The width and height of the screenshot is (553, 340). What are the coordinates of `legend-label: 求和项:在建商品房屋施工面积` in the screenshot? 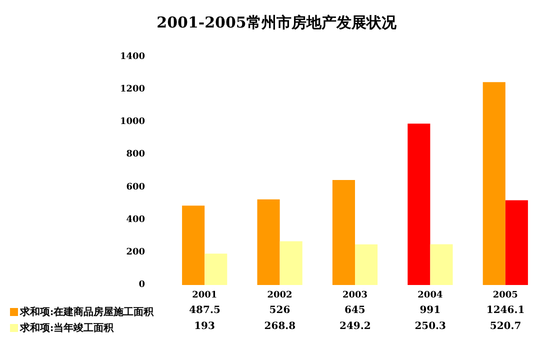 It's located at (86, 312).